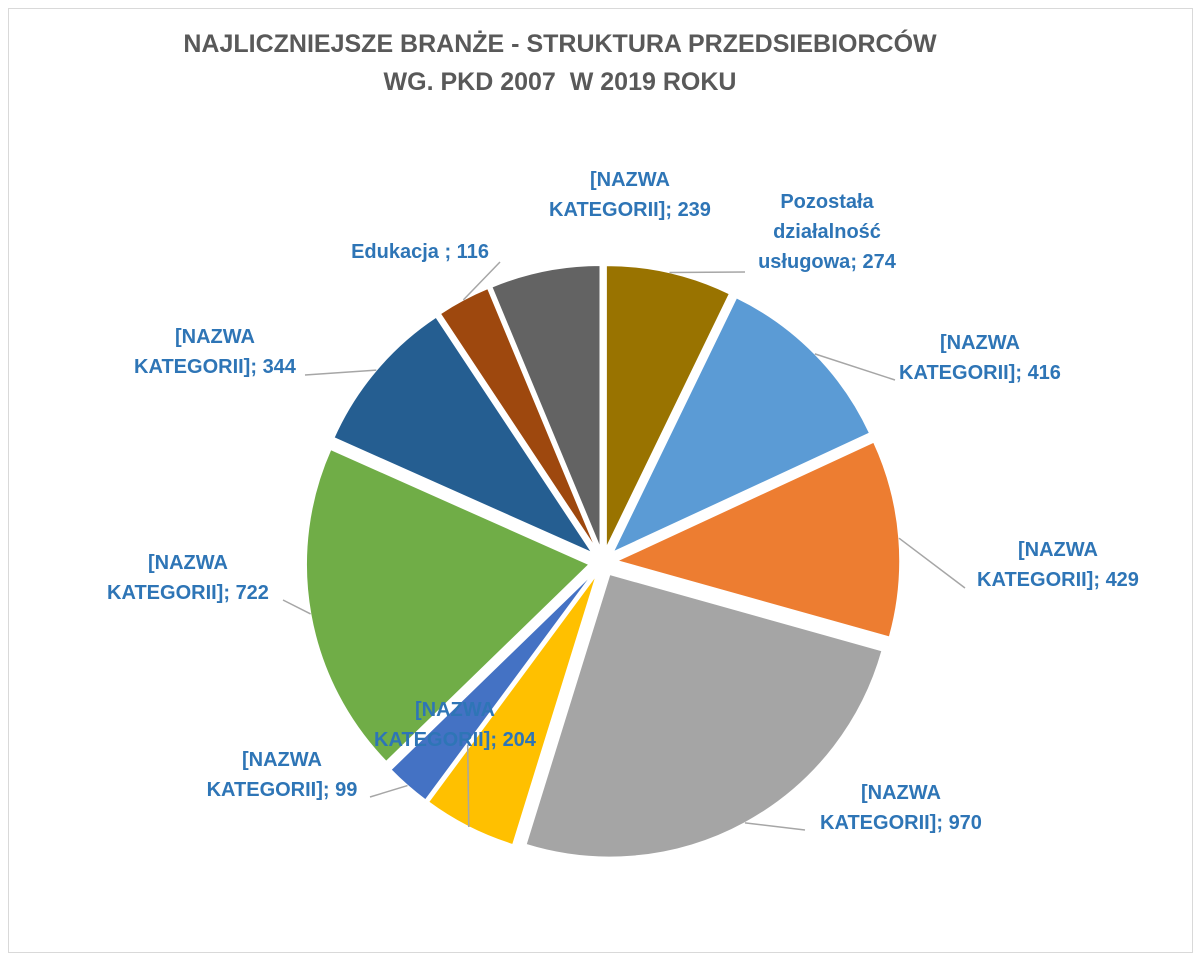  I want to click on data-label: [NAZWA KATEGORII]; 970, so click(901, 808).